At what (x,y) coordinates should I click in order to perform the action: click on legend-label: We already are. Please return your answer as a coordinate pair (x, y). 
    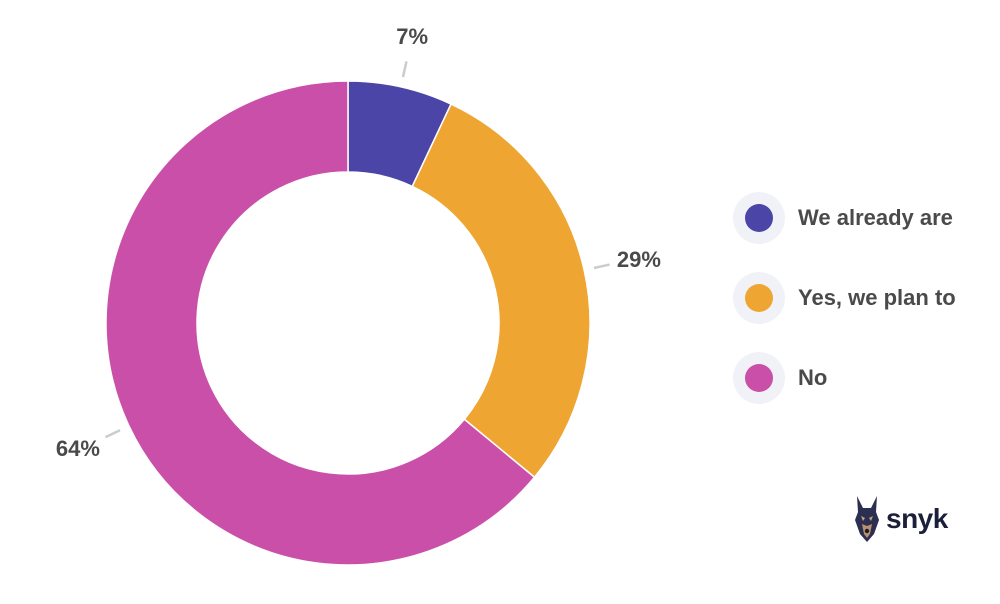
    Looking at the image, I should click on (875, 217).